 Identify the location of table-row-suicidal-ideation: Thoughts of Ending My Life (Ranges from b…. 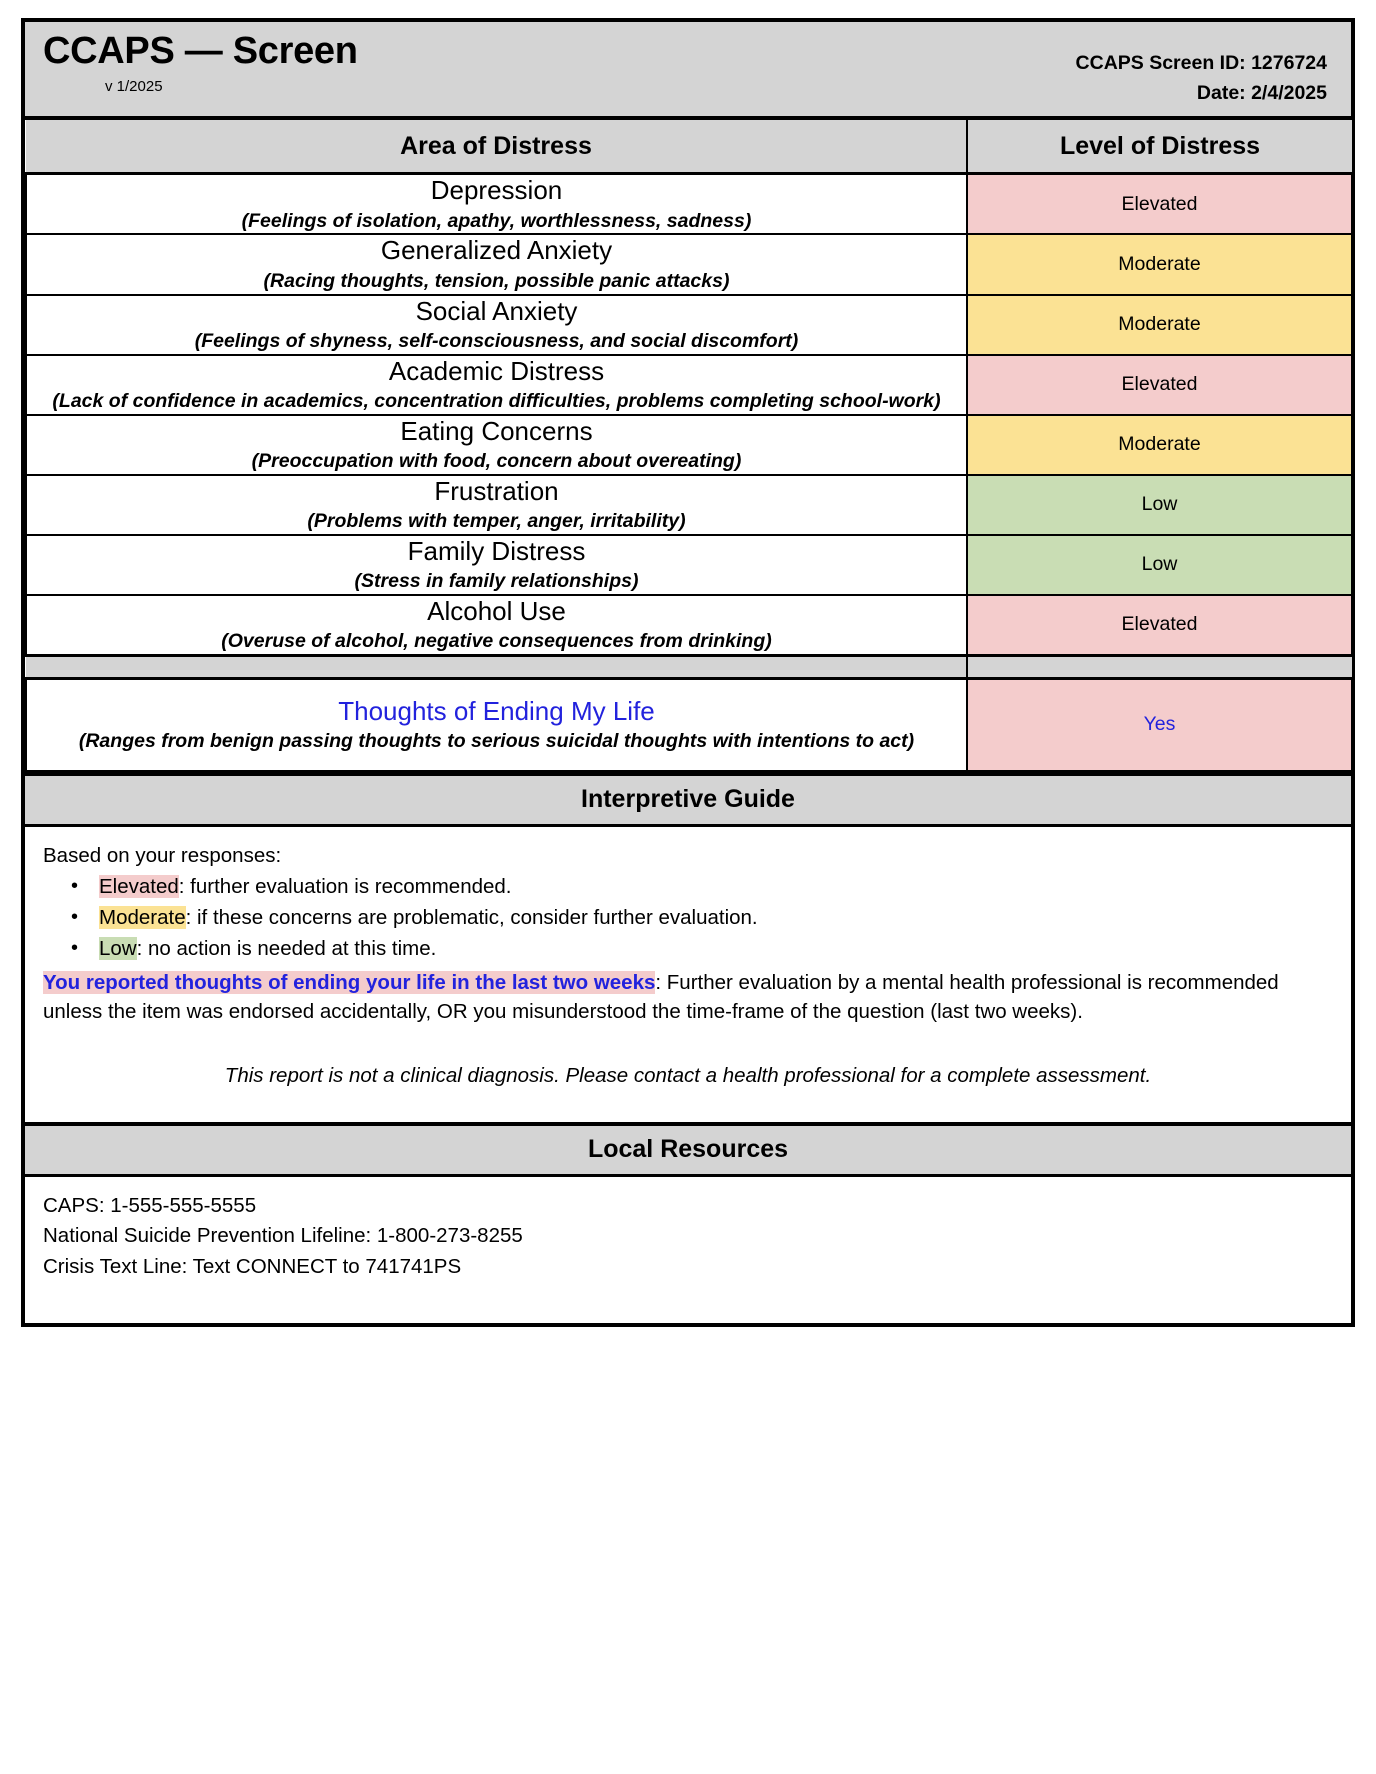
(689, 724).